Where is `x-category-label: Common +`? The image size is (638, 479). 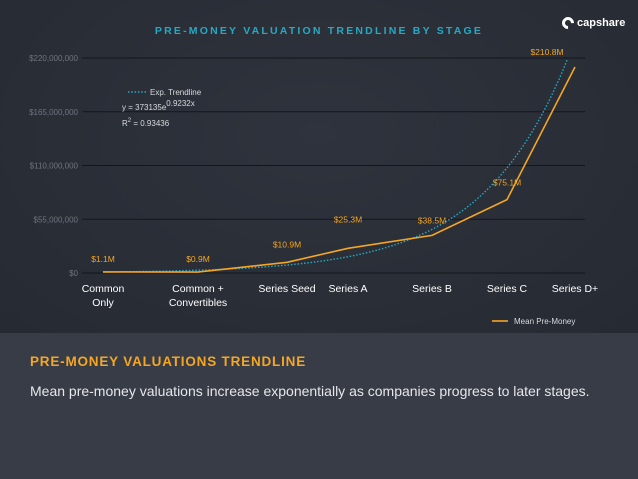
x-category-label: Common + is located at coordinates (198, 289).